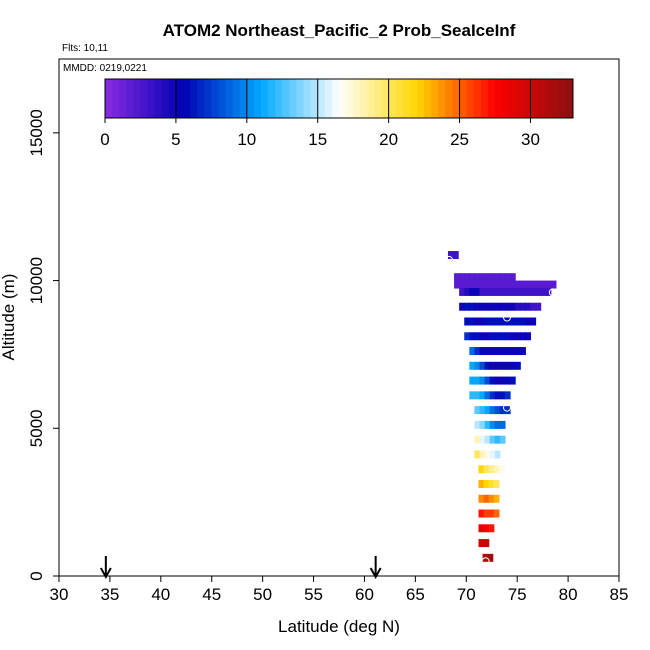  Describe the element at coordinates (262, 594) in the screenshot. I see `x-tick-label: 50` at that location.